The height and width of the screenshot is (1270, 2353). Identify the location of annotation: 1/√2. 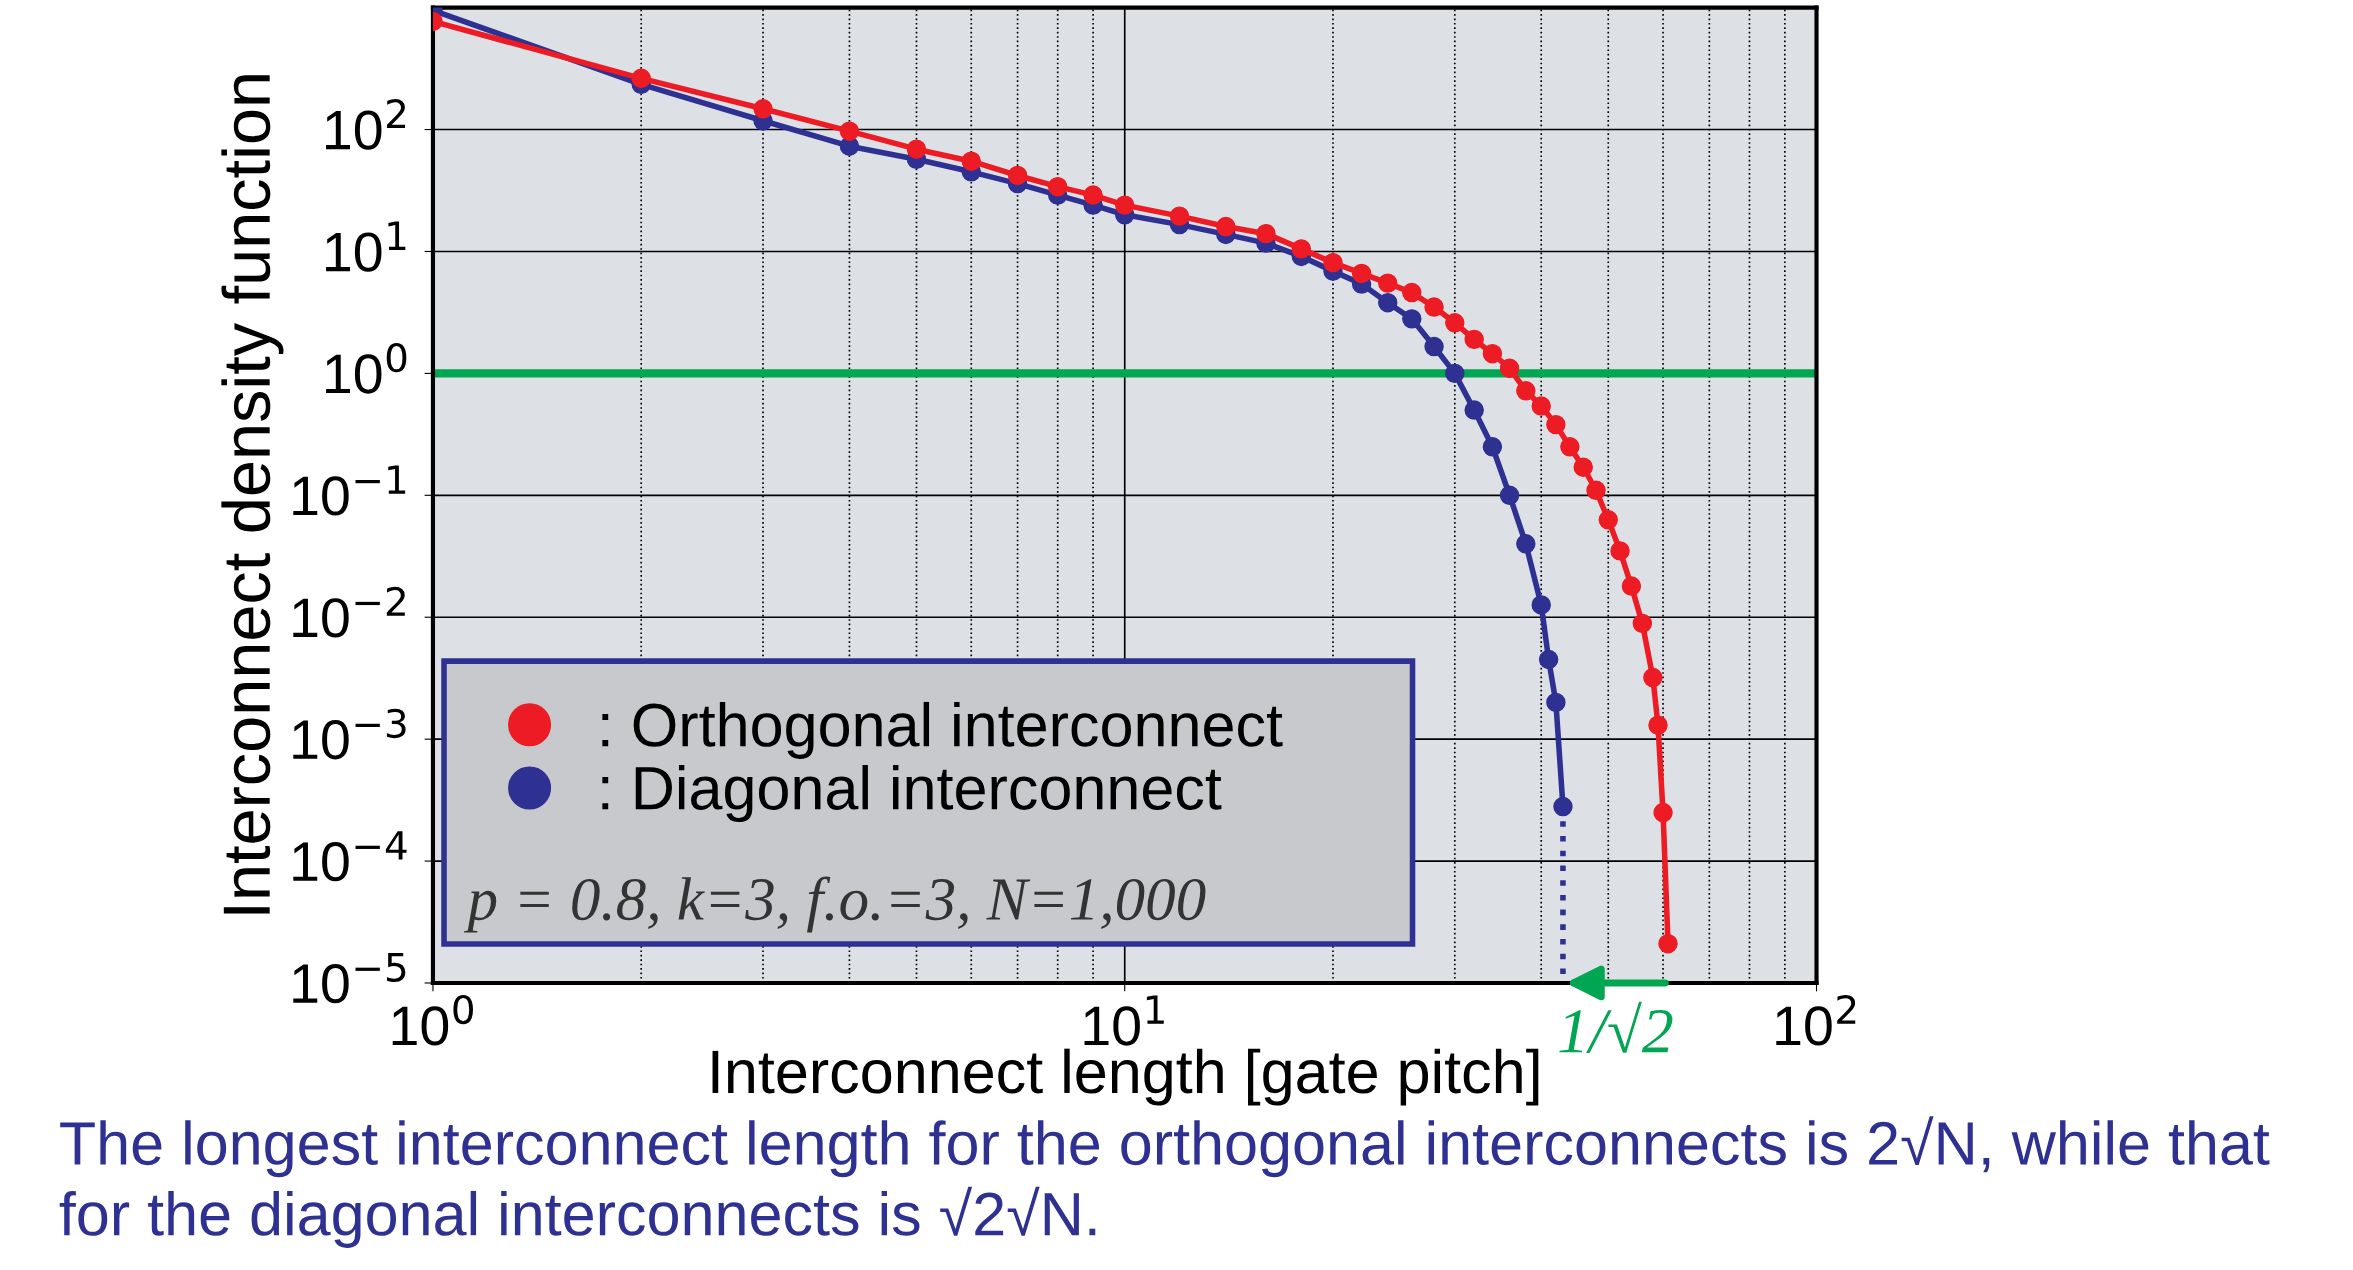
(1616, 1027).